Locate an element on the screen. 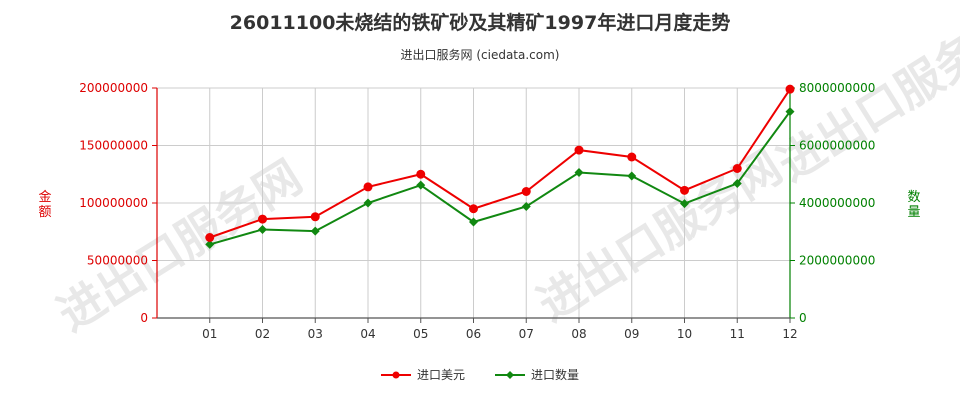 The image size is (960, 400). legend-marker-usd is located at coordinates (395, 374).